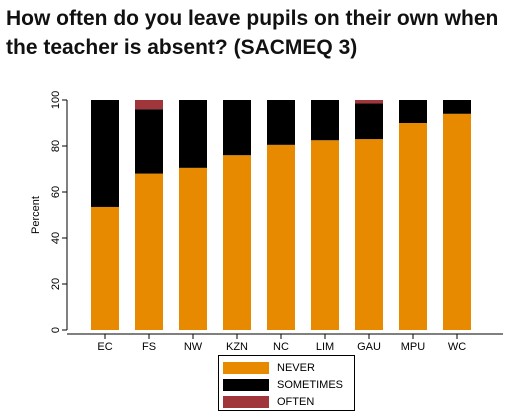 This screenshot has width=512, height=419. I want to click on legend-item-often: OFTEN, so click(288, 401).